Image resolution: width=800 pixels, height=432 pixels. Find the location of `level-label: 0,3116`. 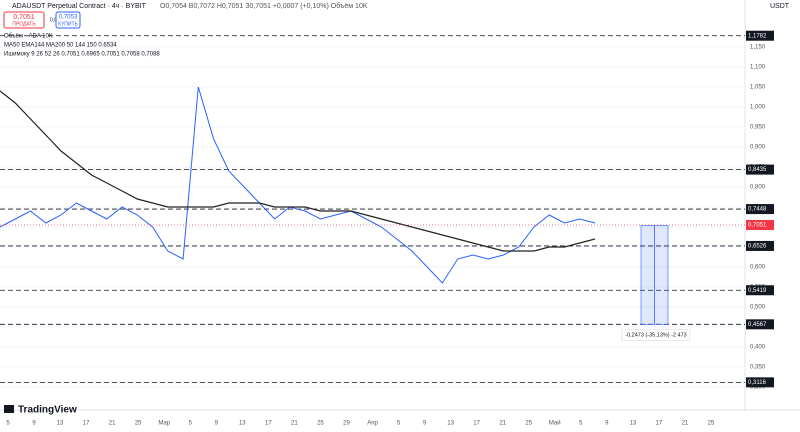

level-label: 0,3116 is located at coordinates (757, 383).